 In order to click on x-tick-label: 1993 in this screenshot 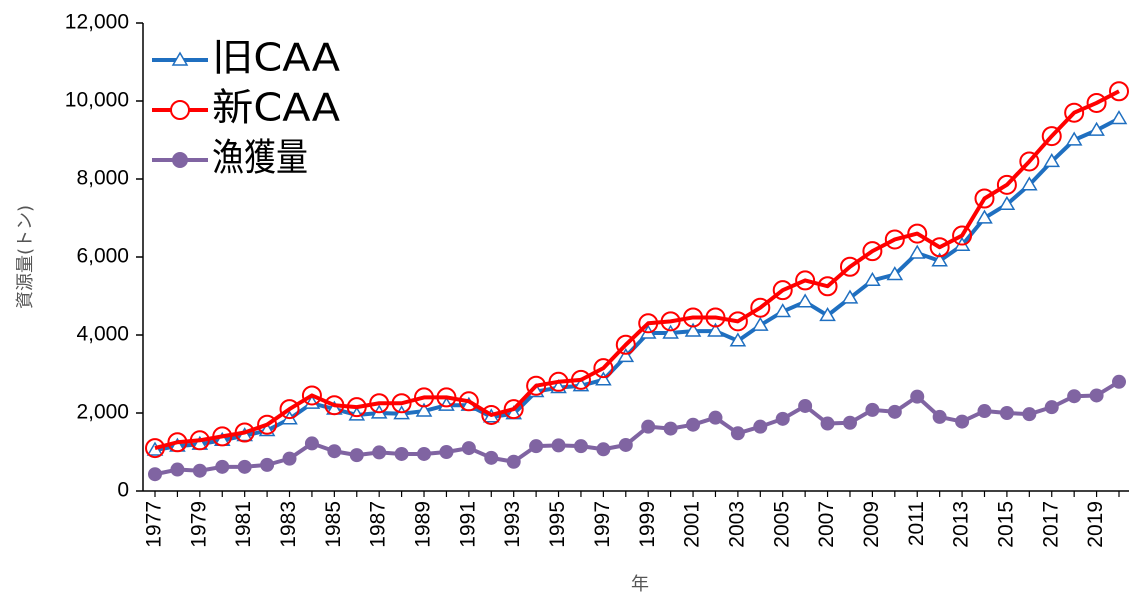, I will do `click(512, 524)`.